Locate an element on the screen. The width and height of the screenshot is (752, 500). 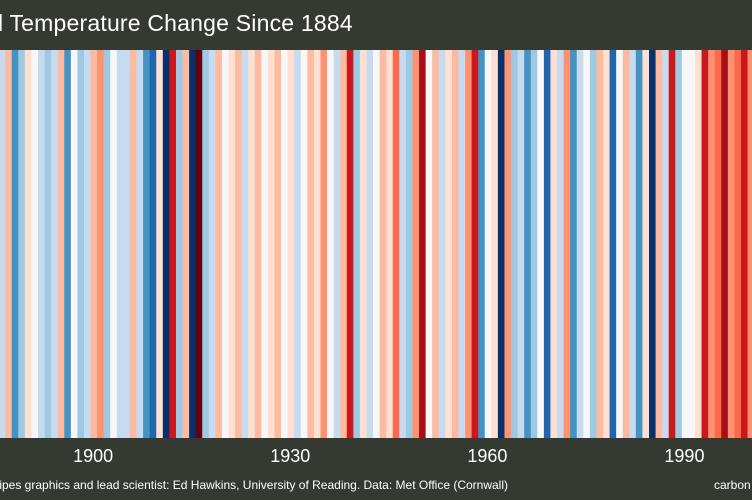
stripe-1982 is located at coordinates (639, 244).